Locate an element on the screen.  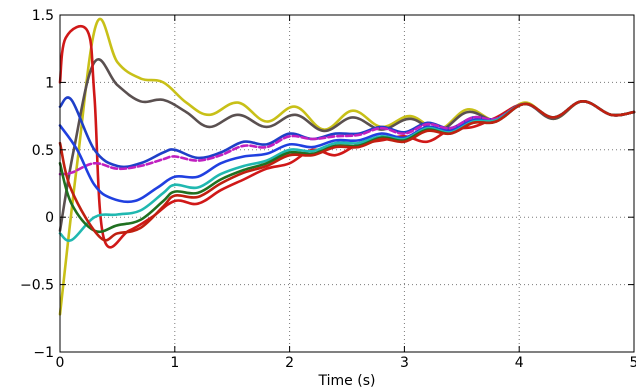
x-tick-label-1: 1 is located at coordinates (174, 363).